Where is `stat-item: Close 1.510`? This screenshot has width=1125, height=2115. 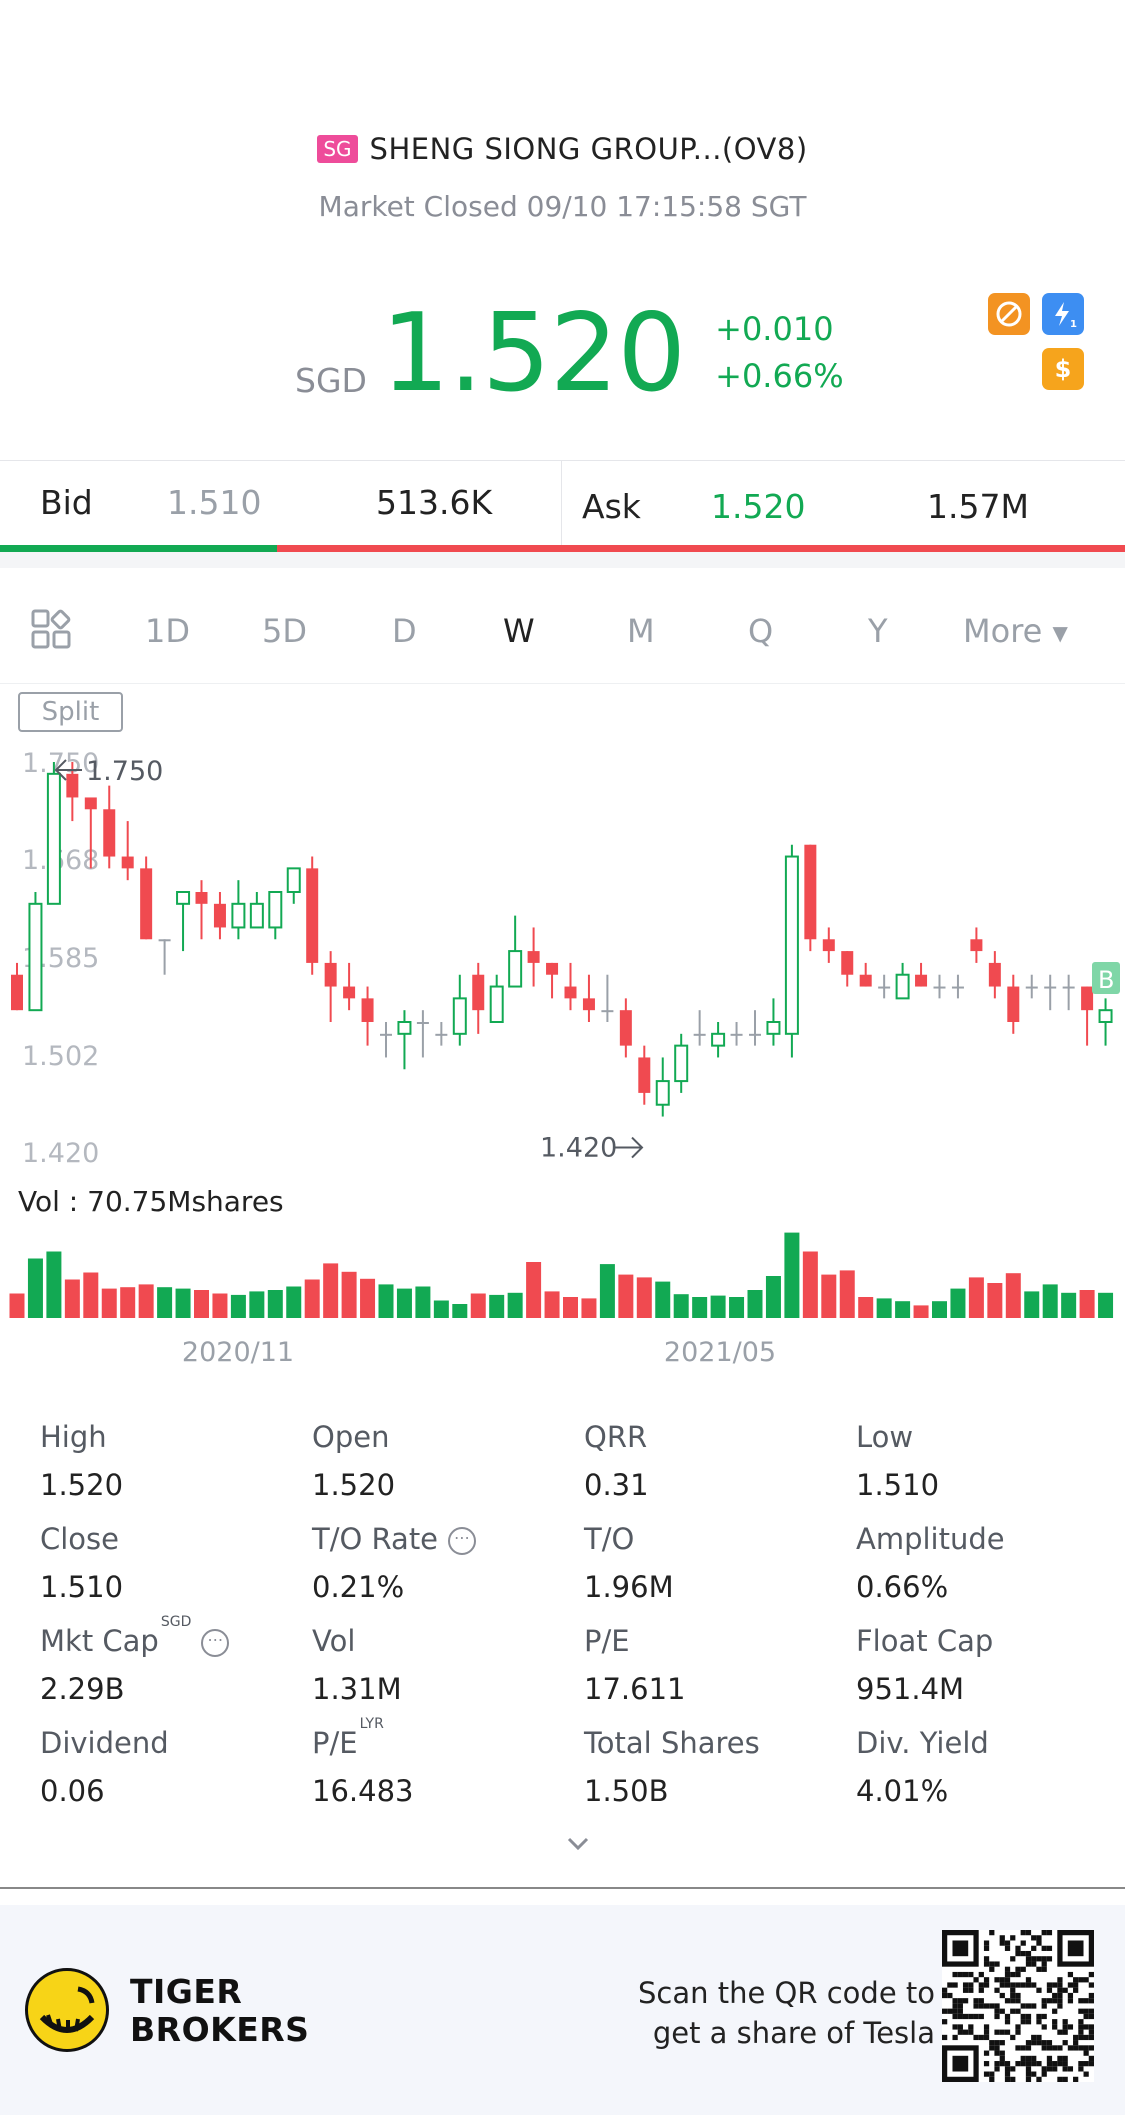
stat-item: Close 1.510 is located at coordinates (175, 1563).